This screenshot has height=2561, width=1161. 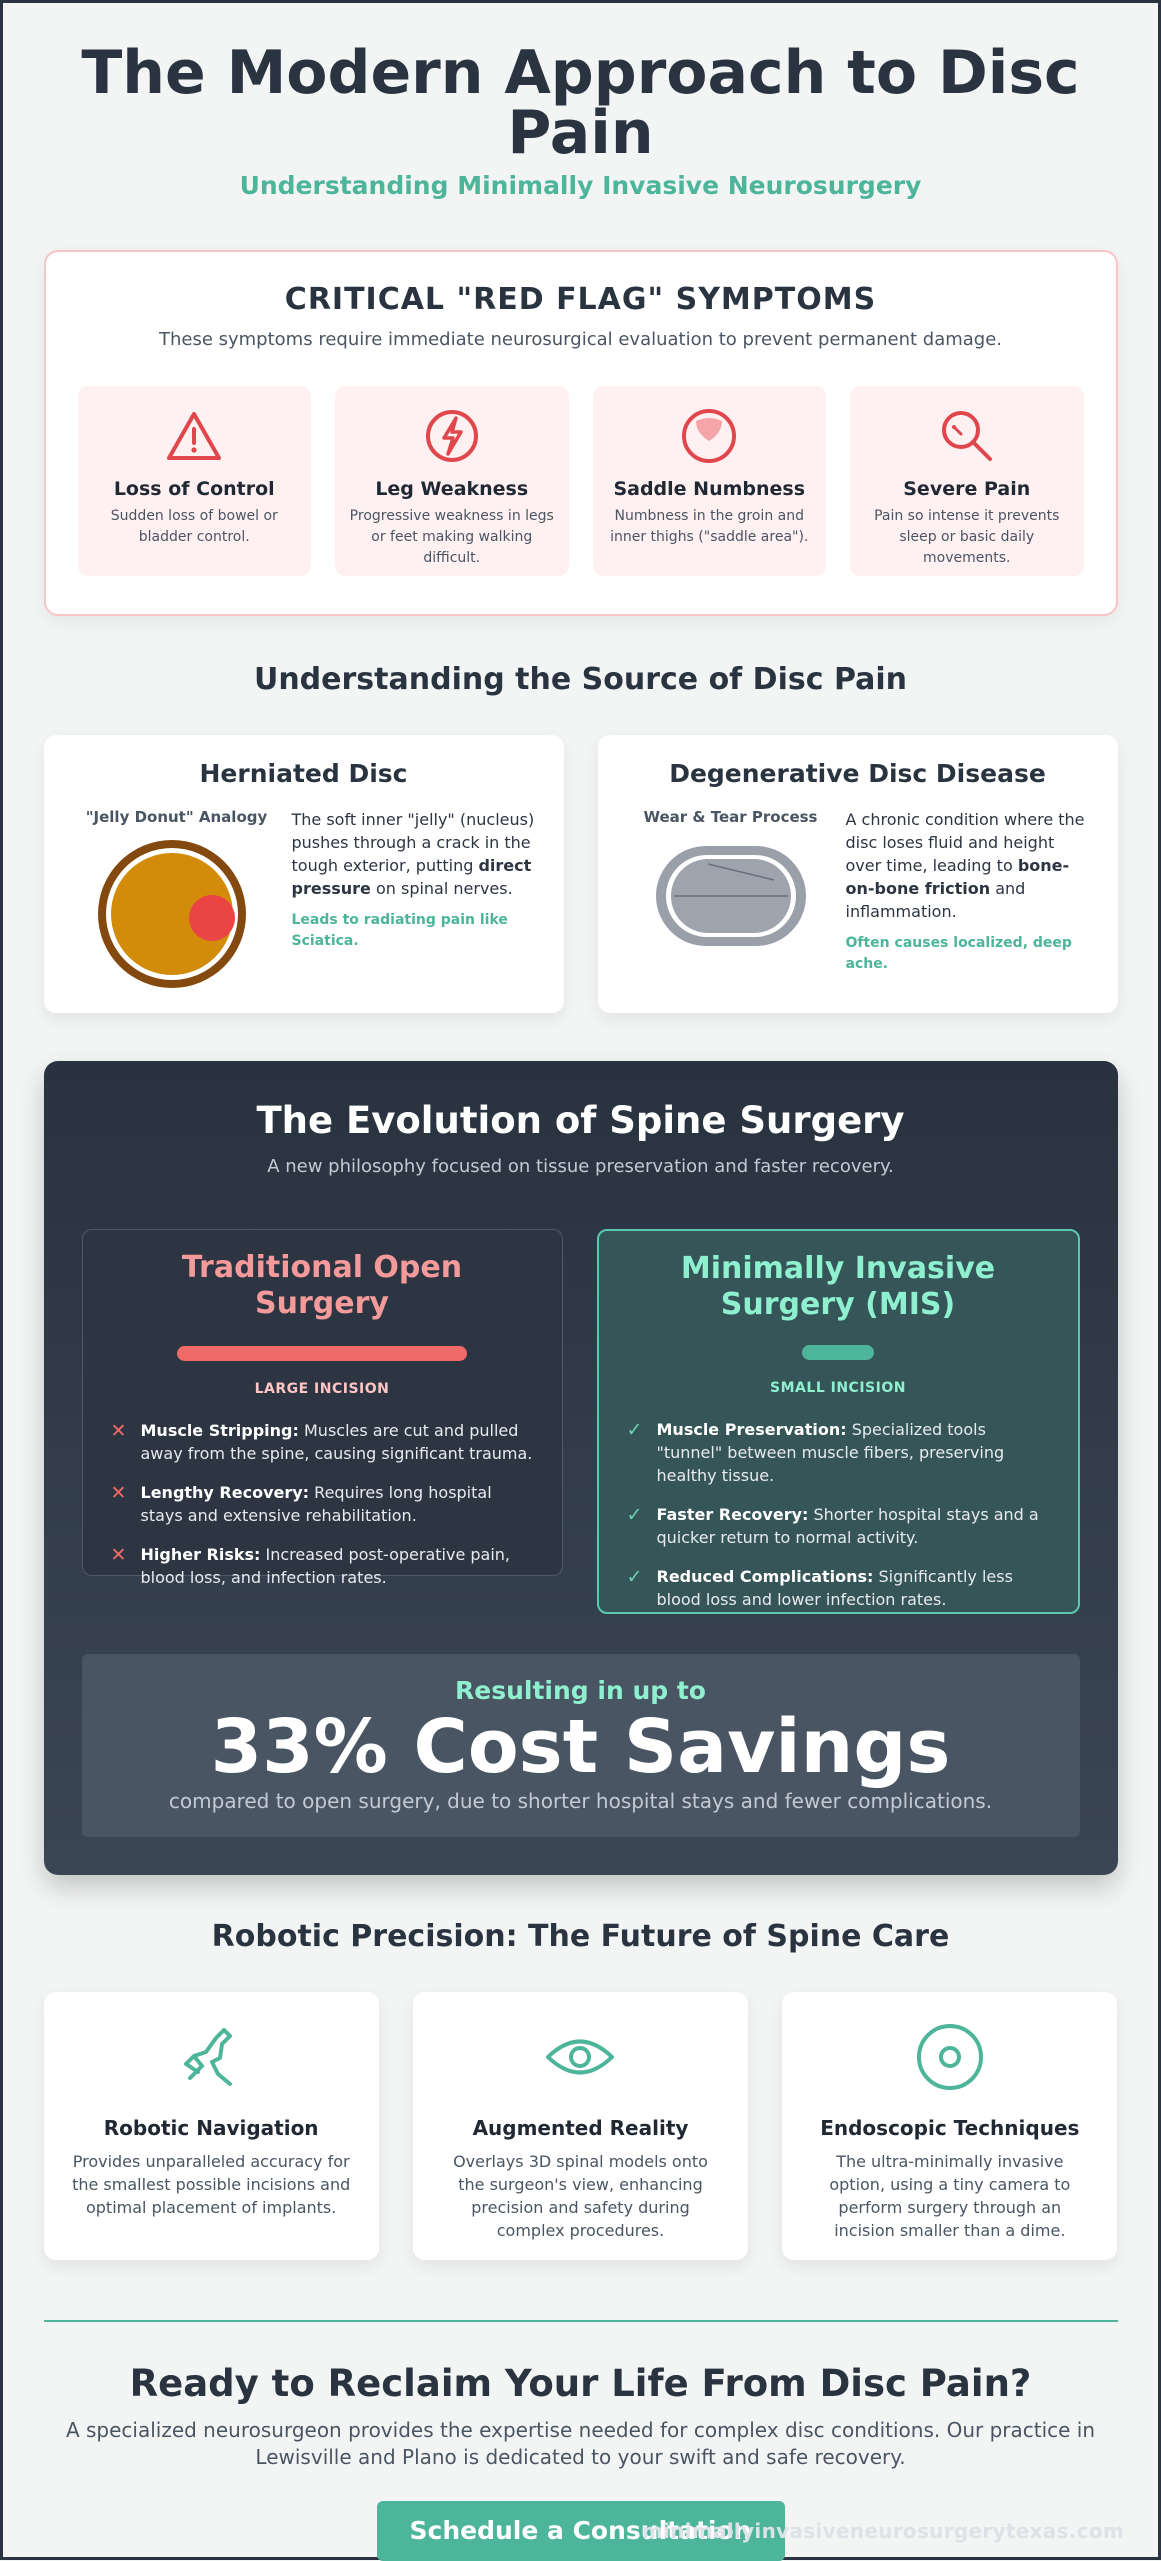 I want to click on mis-title: Minimally Invasive Surgery (MIS), so click(x=838, y=1286).